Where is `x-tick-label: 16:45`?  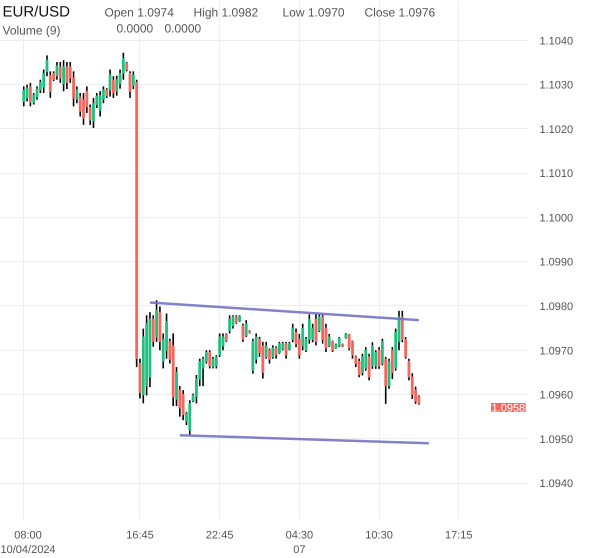
x-tick-label: 16:45 is located at coordinates (140, 536).